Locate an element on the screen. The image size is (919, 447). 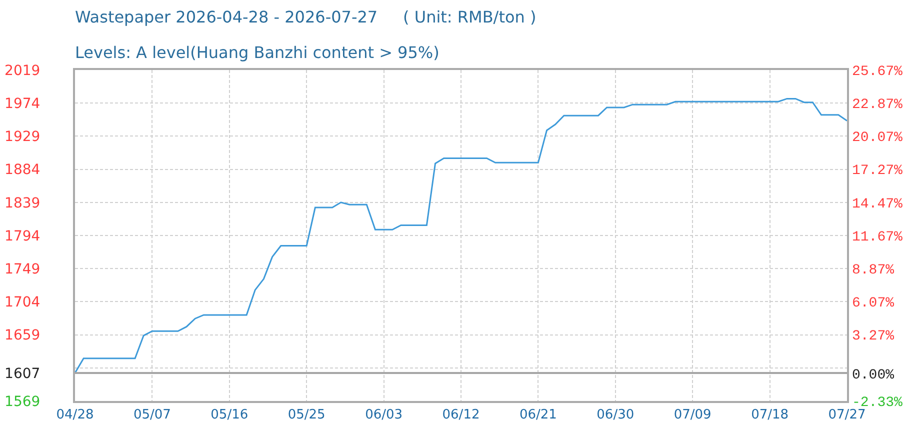
y2-tick-label: 25.67% is located at coordinates (878, 72).